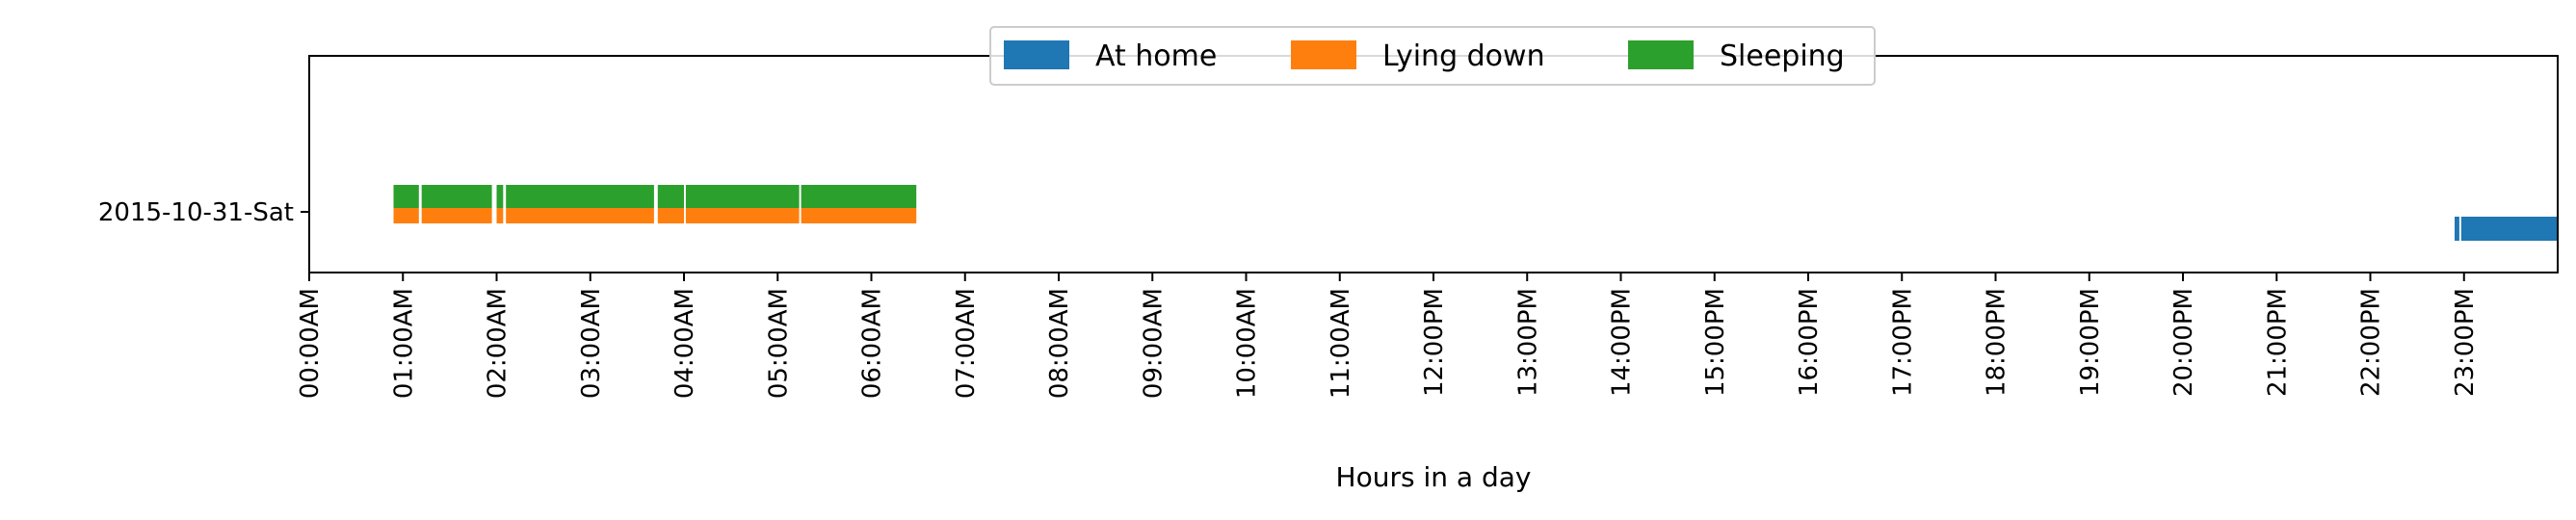  What do you see at coordinates (873, 343) in the screenshot?
I see `x-tick-label-6: 06:00AM` at bounding box center [873, 343].